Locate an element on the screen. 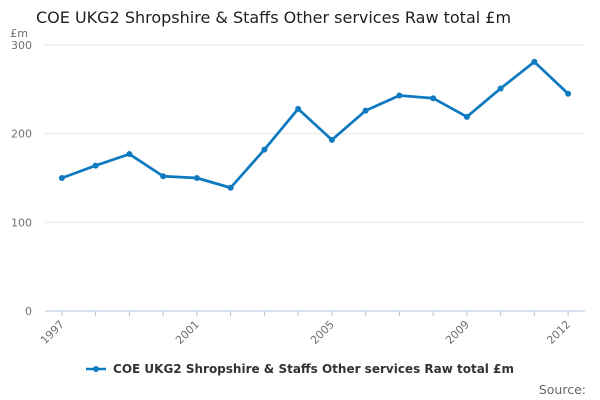 The width and height of the screenshot is (600, 400). source-label: Source: is located at coordinates (562, 389).